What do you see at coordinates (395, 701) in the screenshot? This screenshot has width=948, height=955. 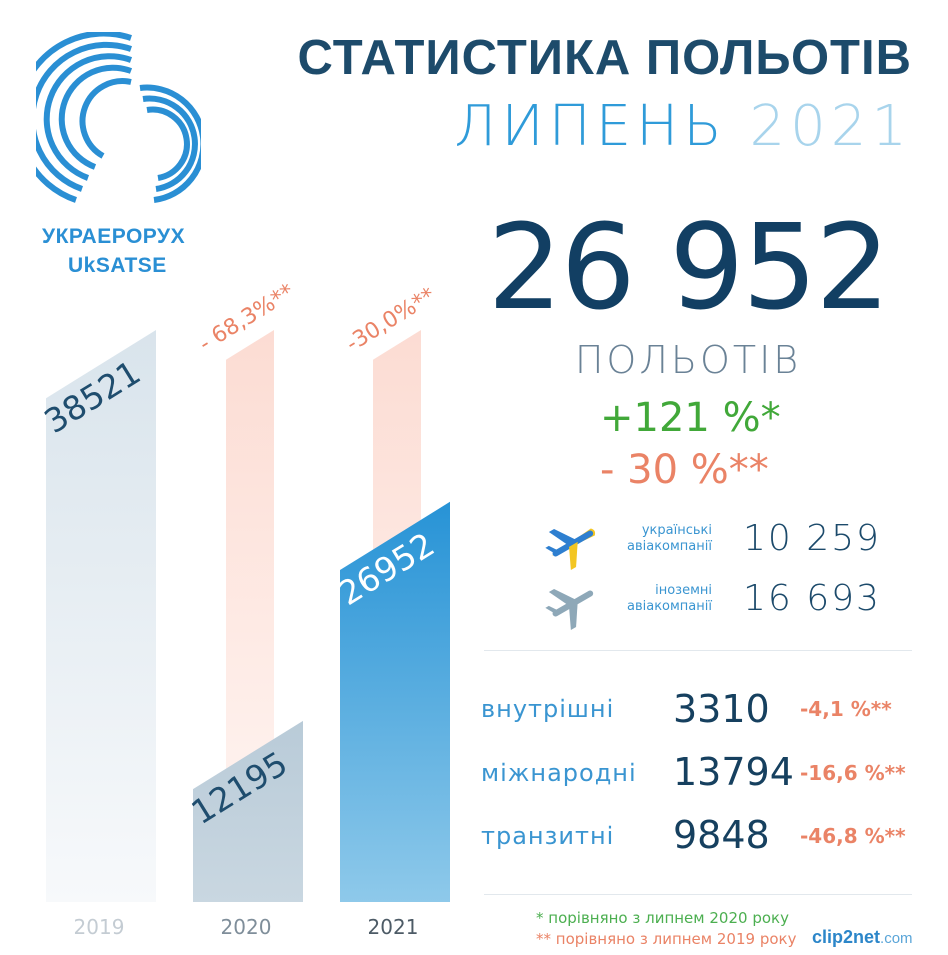 I see `bar-2021` at bounding box center [395, 701].